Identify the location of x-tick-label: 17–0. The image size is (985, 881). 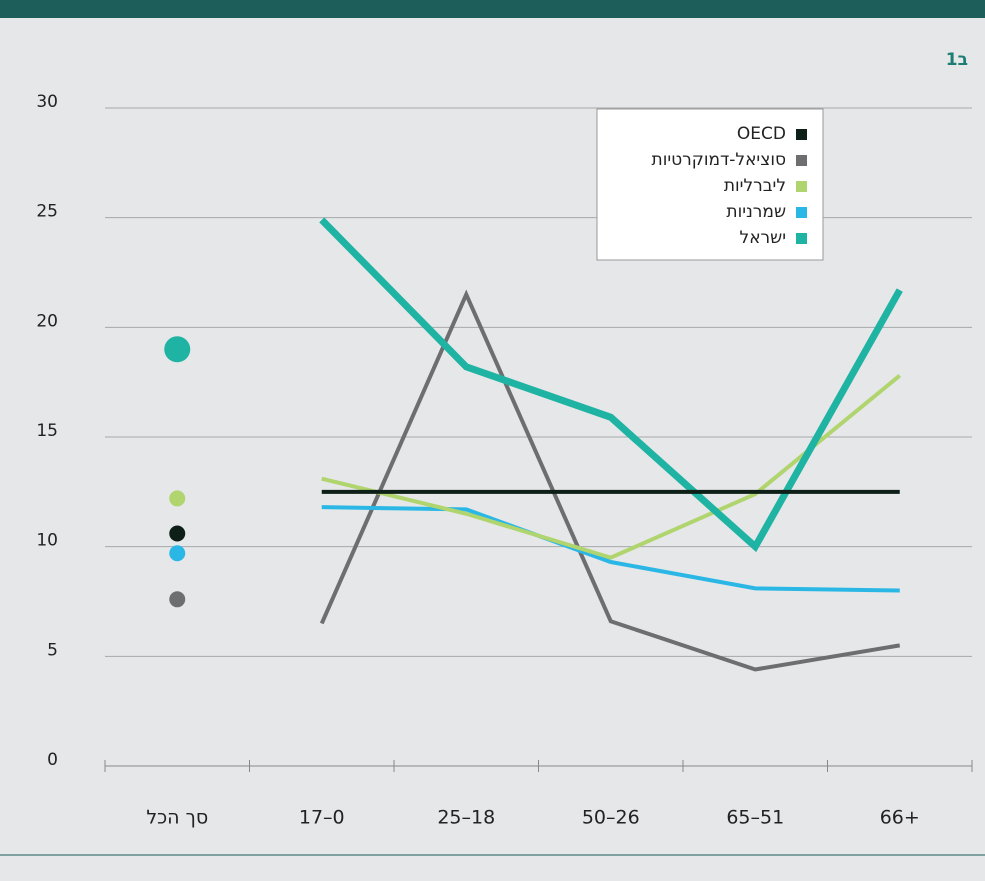
(322, 818).